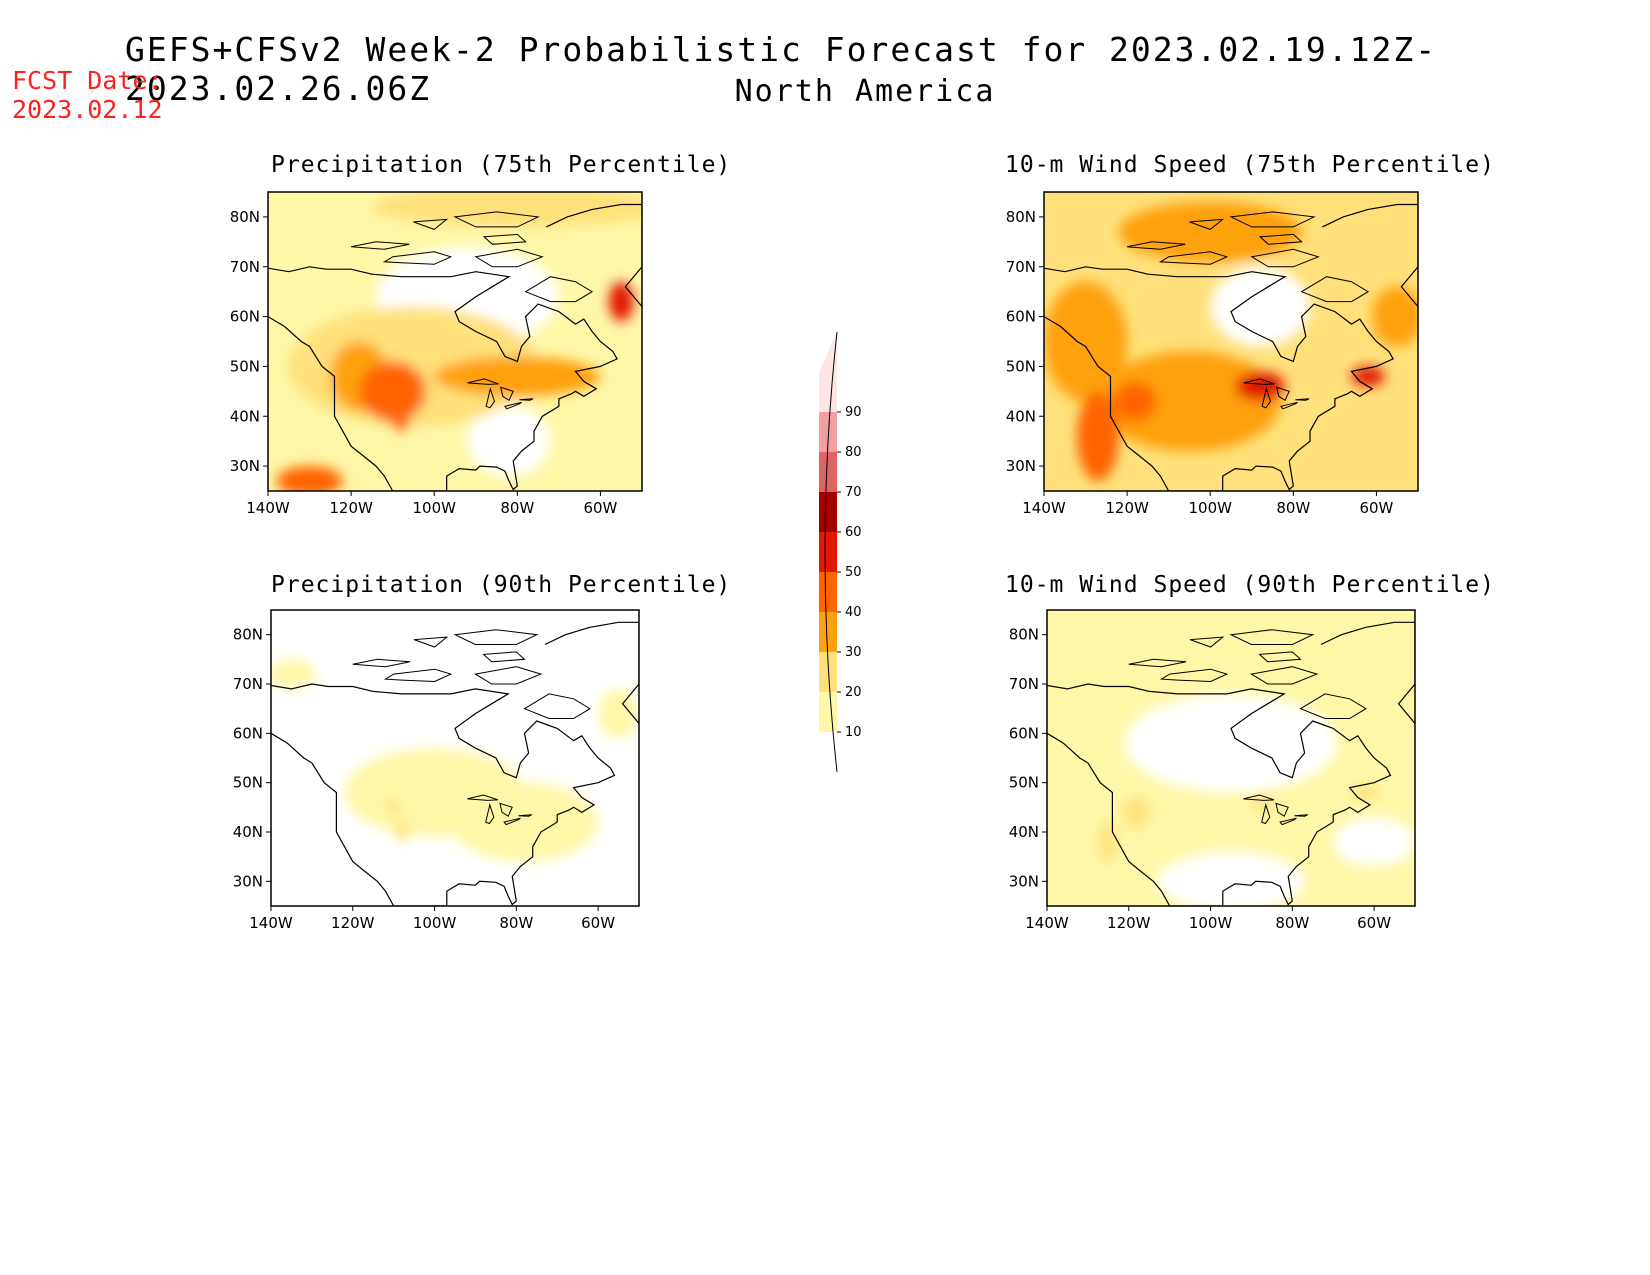  What do you see at coordinates (1024, 783) in the screenshot?
I see `lat-tick-label: 50N` at bounding box center [1024, 783].